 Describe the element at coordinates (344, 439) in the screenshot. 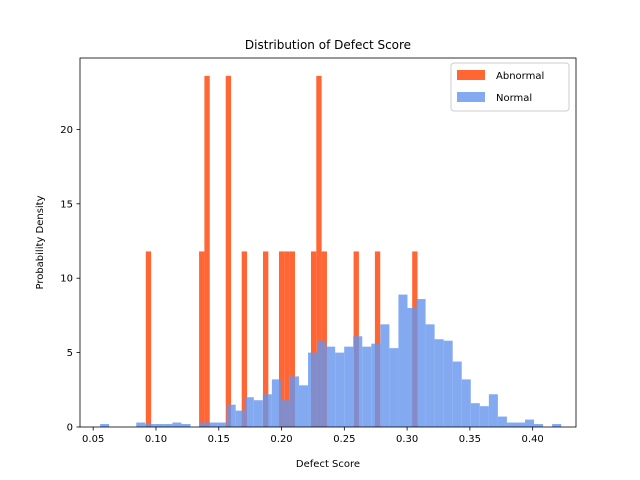

I see `x-tick-label: 0.25` at that location.